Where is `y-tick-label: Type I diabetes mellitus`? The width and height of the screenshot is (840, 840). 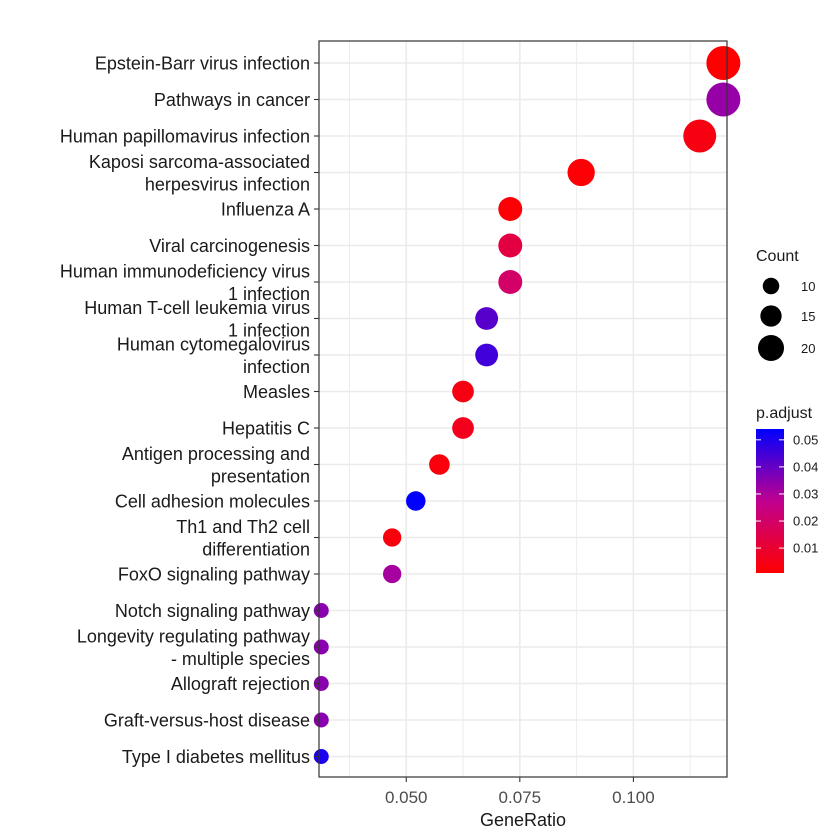
y-tick-label: Type I diabetes mellitus is located at coordinates (216, 757).